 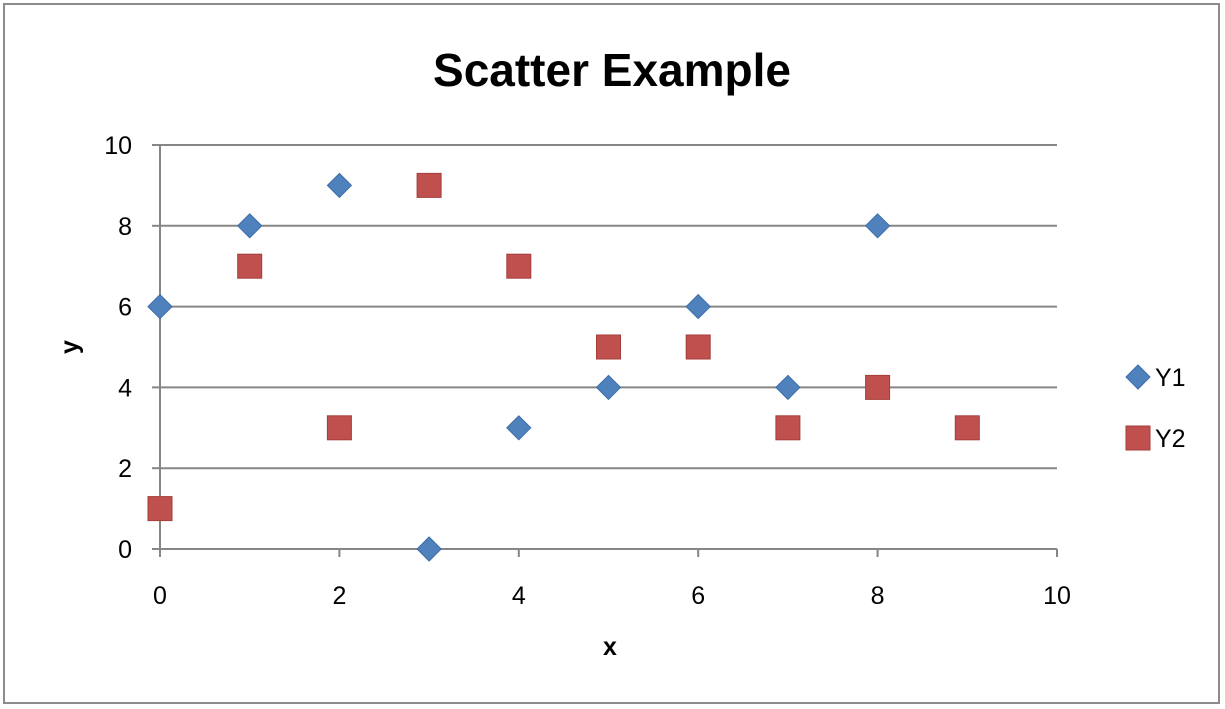 What do you see at coordinates (125, 388) in the screenshot?
I see `y-tick-label-4: 4` at bounding box center [125, 388].